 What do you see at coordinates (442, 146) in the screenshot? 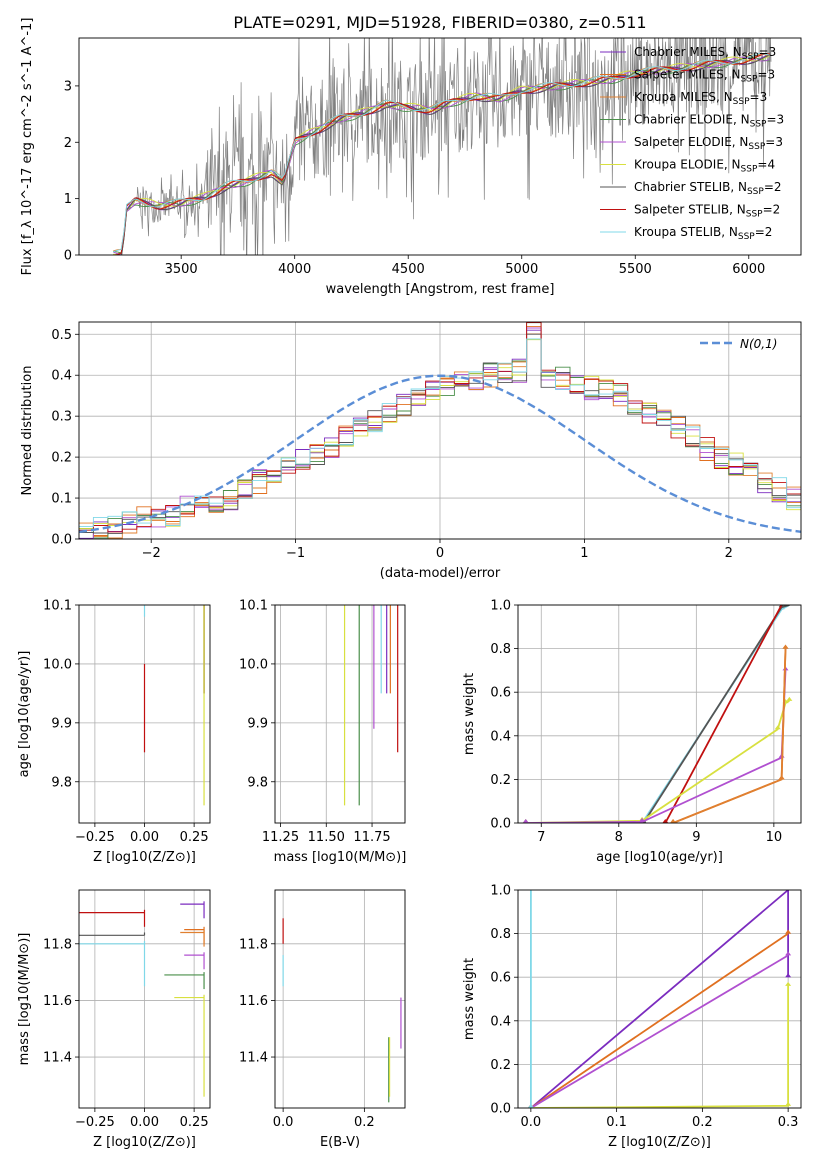
I see `plot-area-spectrum` at bounding box center [442, 146].